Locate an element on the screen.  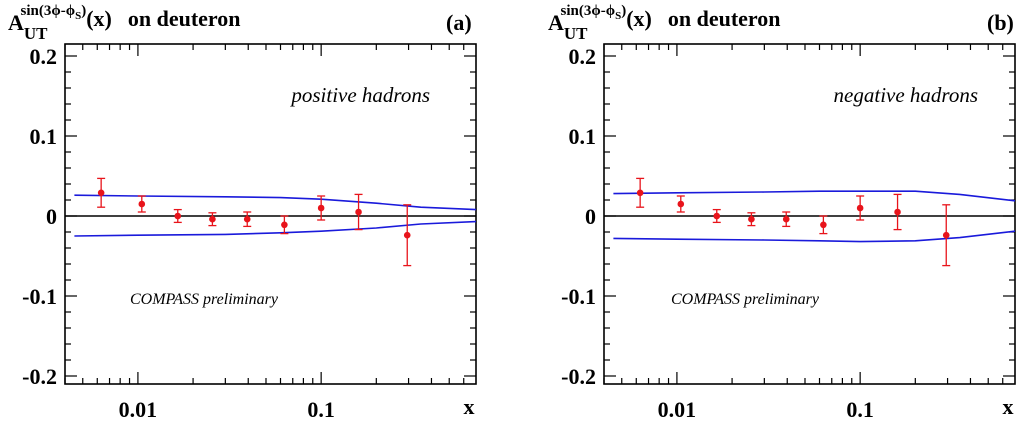
panel-label: (a) is located at coordinates (459, 22).